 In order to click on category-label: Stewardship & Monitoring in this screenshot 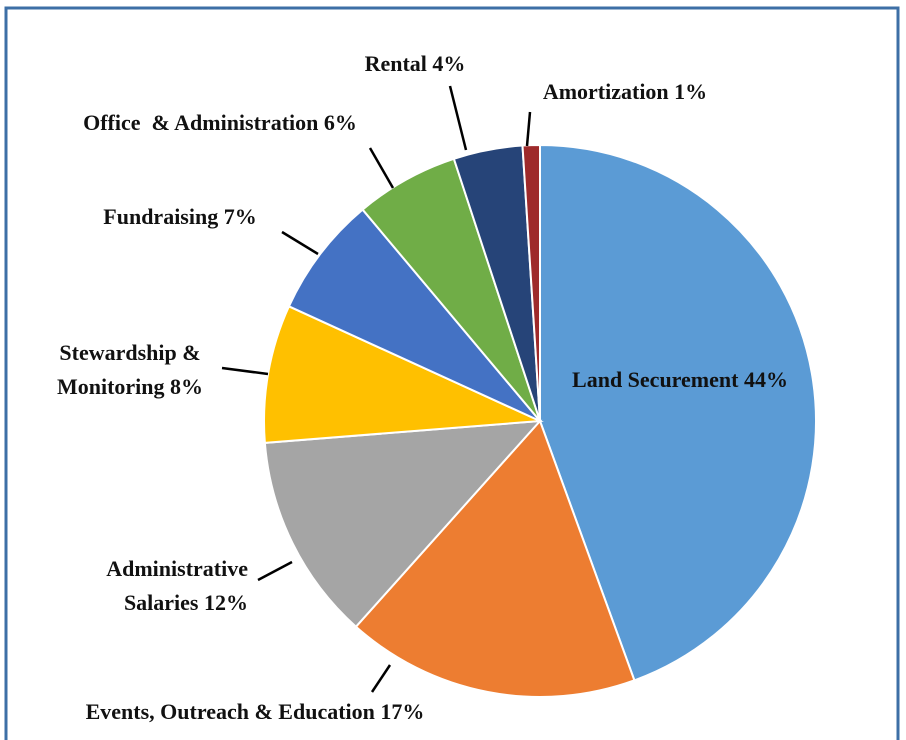, I will do `click(131, 369)`.